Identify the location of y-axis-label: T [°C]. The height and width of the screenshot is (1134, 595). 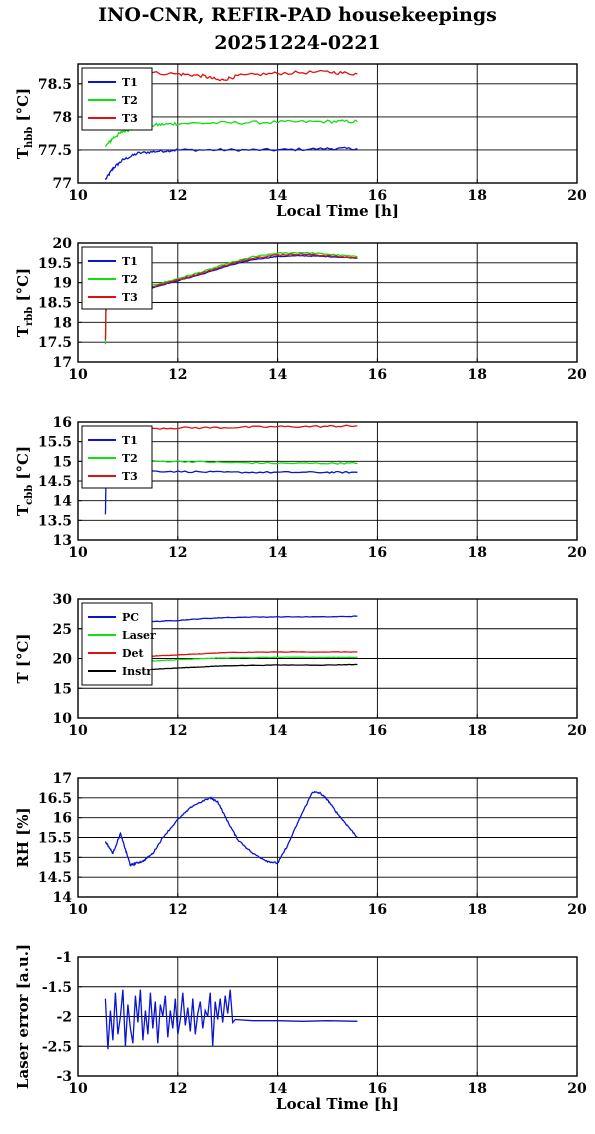
(23, 658).